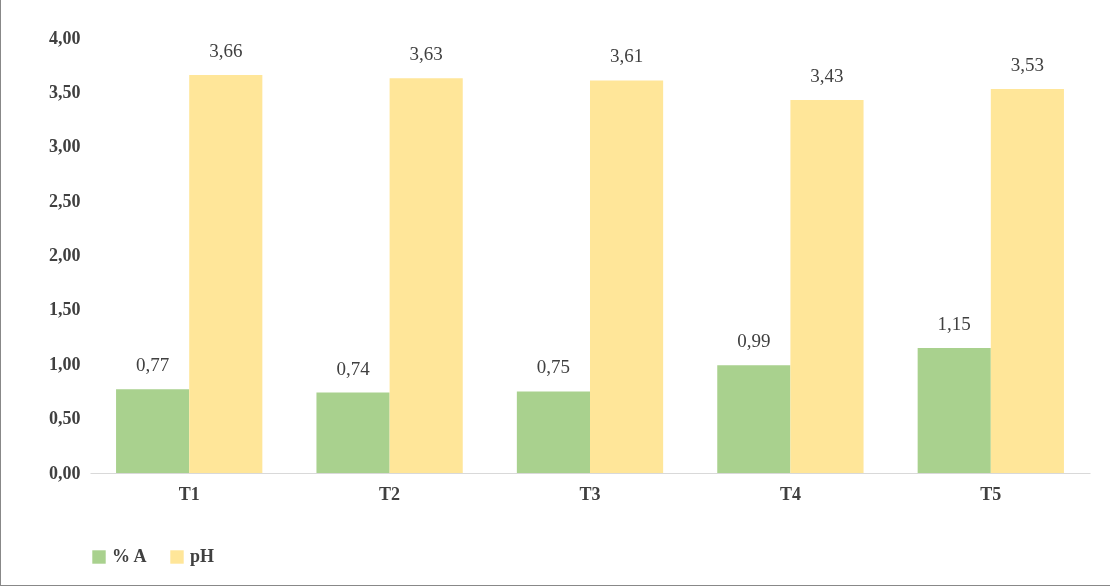 Image resolution: width=1110 pixels, height=586 pixels. Describe the element at coordinates (954, 323) in the screenshot. I see `data-label: 1,15` at that location.